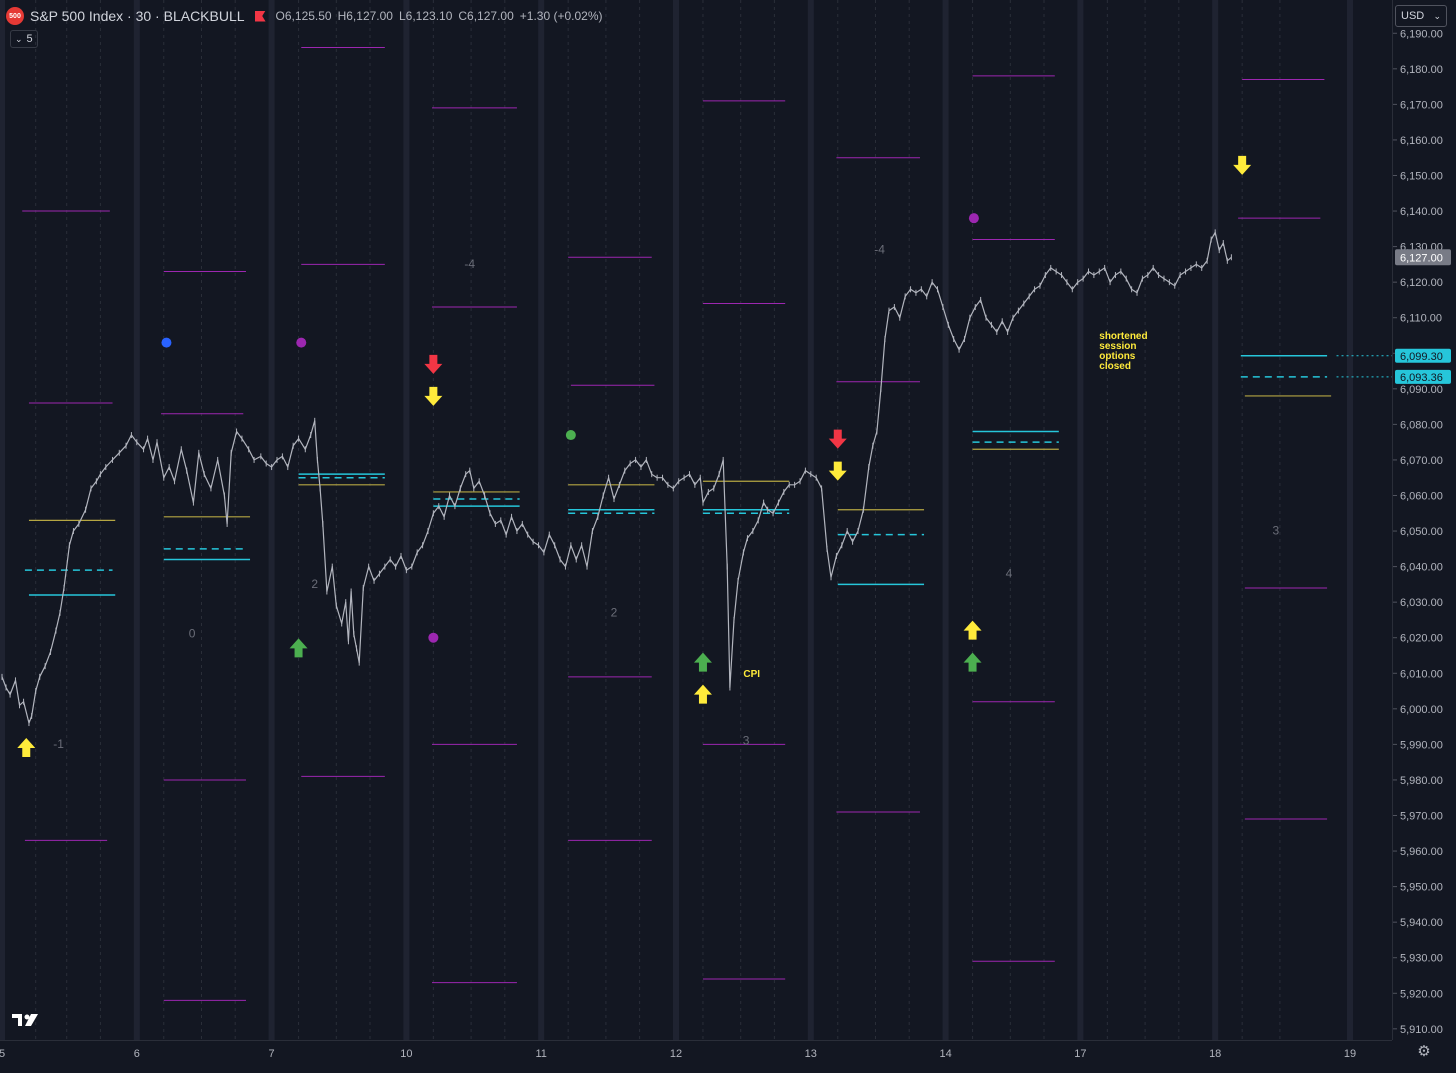  Describe the element at coordinates (1421, 852) in the screenshot. I see `y-axis-tick-label: 5,960.00` at that location.